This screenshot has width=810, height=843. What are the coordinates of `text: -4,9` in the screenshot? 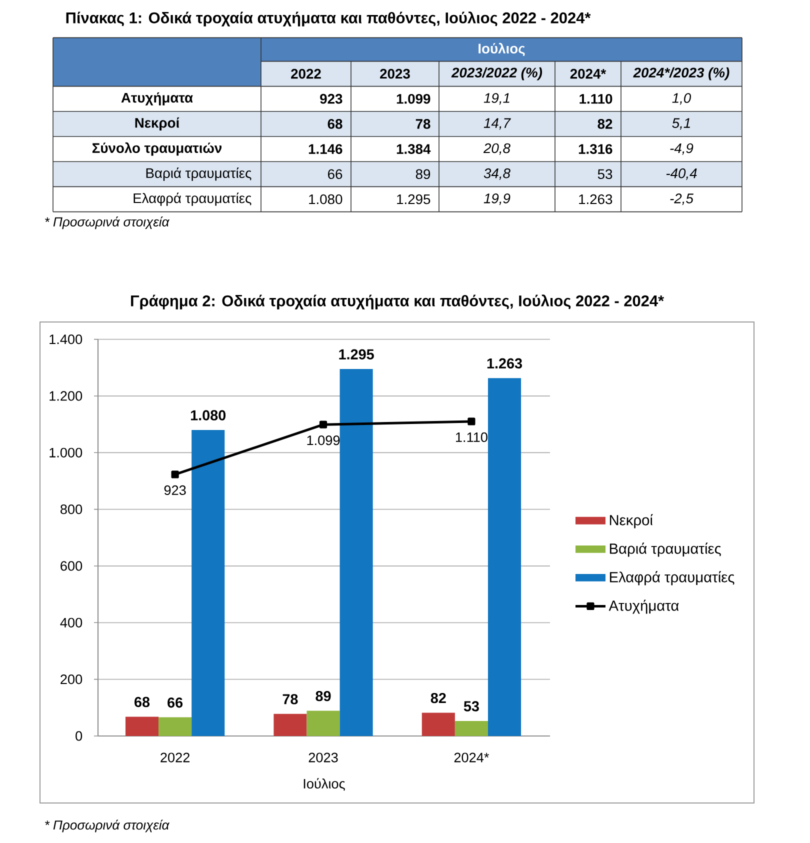 It's located at (682, 149).